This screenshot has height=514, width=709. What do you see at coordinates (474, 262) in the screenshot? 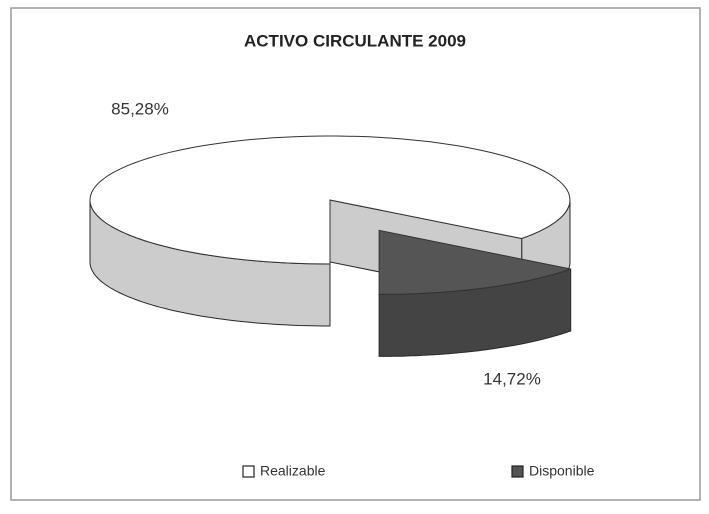
I see `slice` at bounding box center [474, 262].